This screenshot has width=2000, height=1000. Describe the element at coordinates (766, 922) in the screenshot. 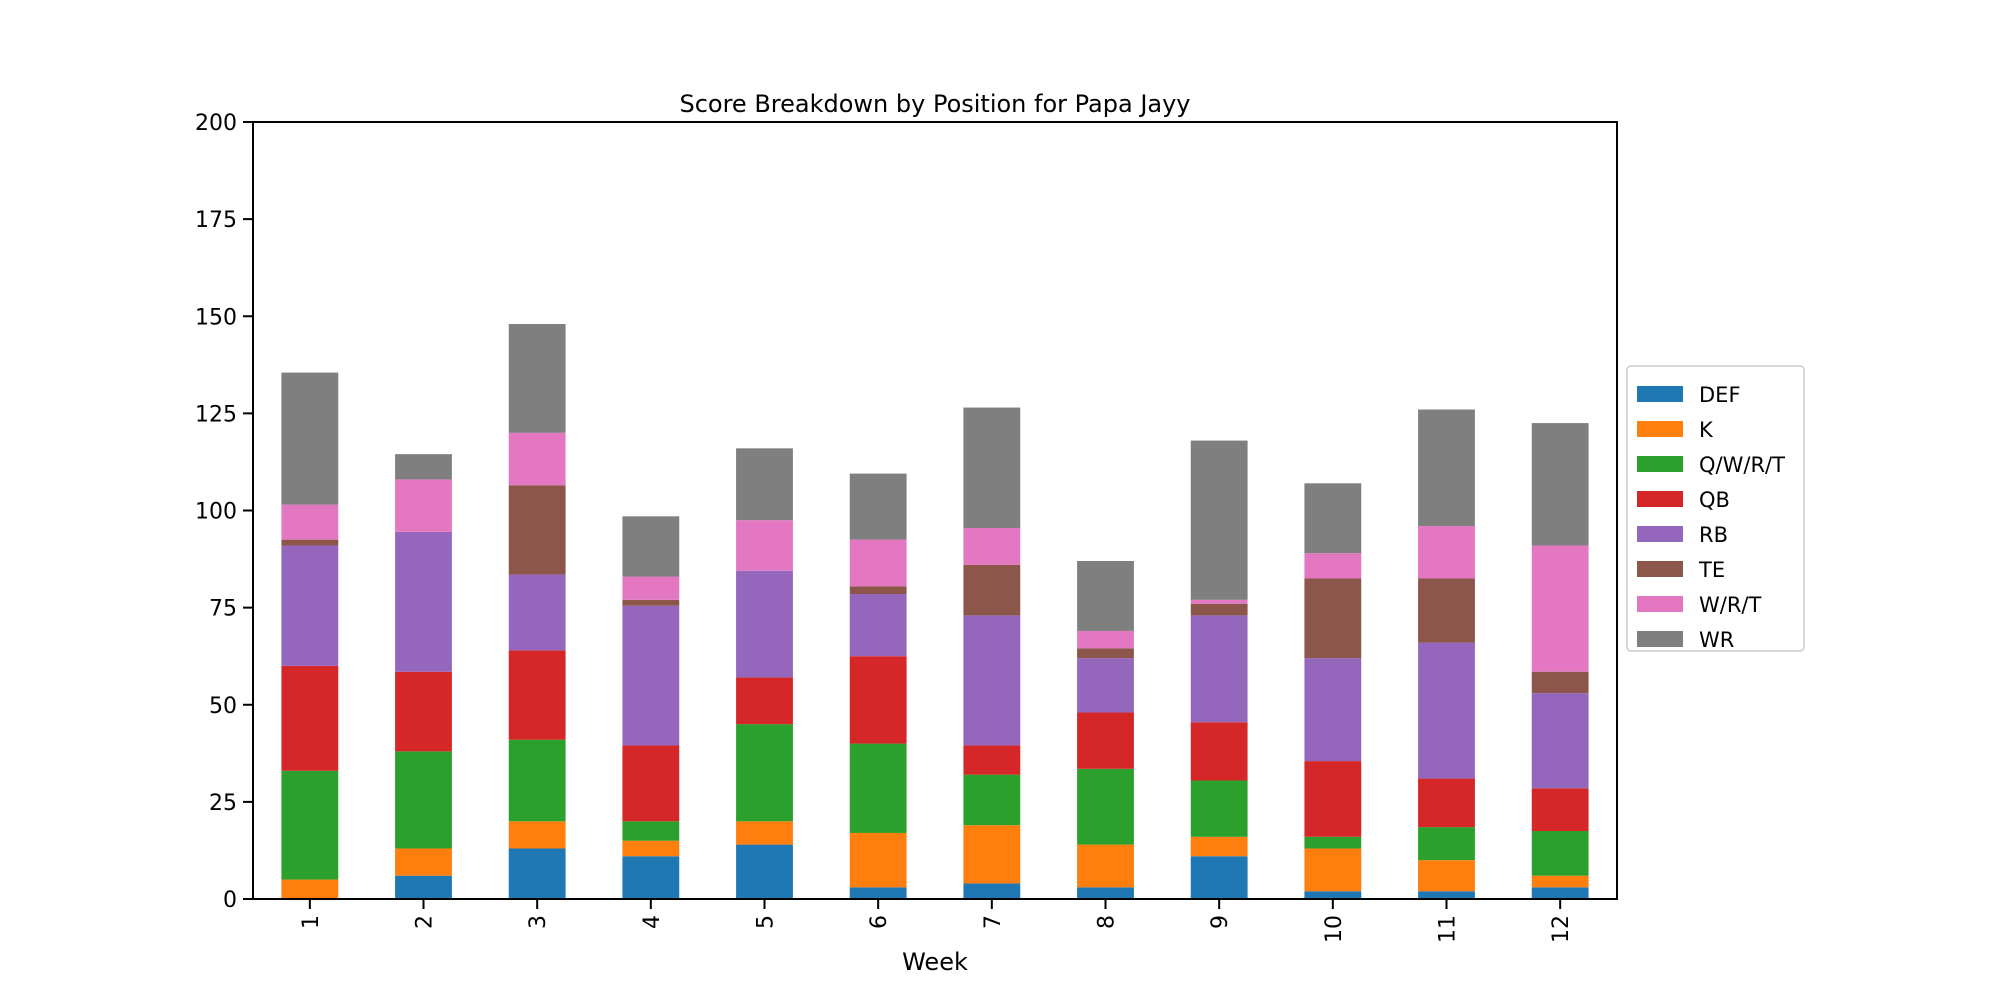

I see `x-tick-label: 5` at that location.